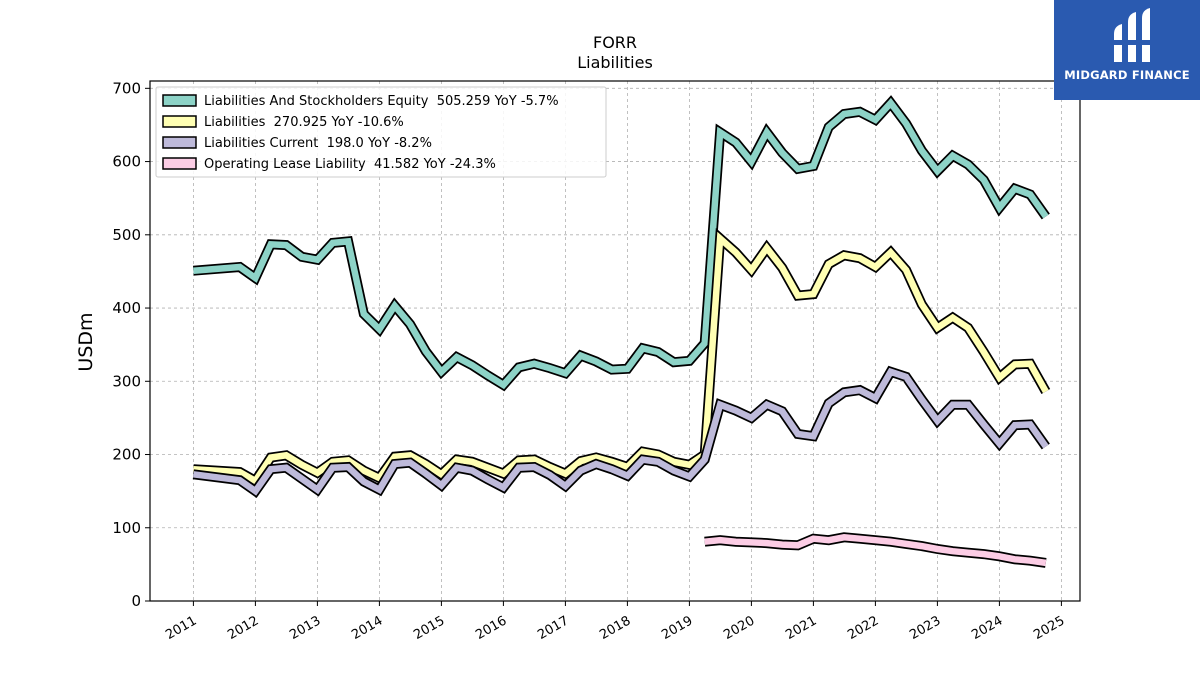 Image resolution: width=1200 pixels, height=675 pixels. Describe the element at coordinates (367, 628) in the screenshot. I see `x-tick-label: 2014` at that location.